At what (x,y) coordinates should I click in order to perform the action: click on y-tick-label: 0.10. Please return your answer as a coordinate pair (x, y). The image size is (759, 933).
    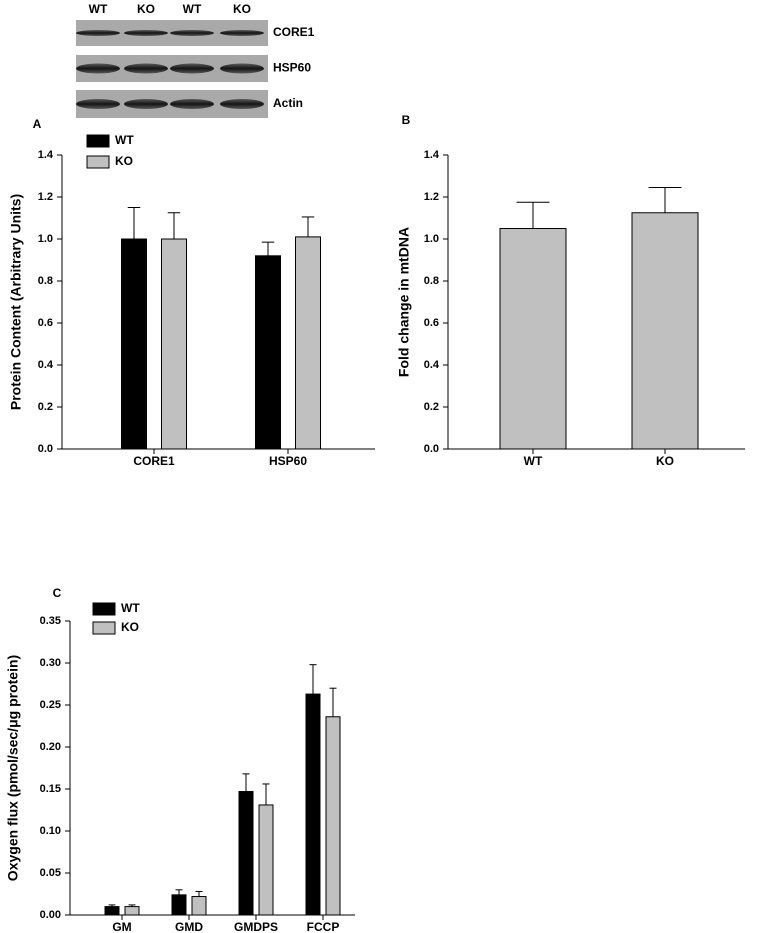
    Looking at the image, I should click on (50, 831).